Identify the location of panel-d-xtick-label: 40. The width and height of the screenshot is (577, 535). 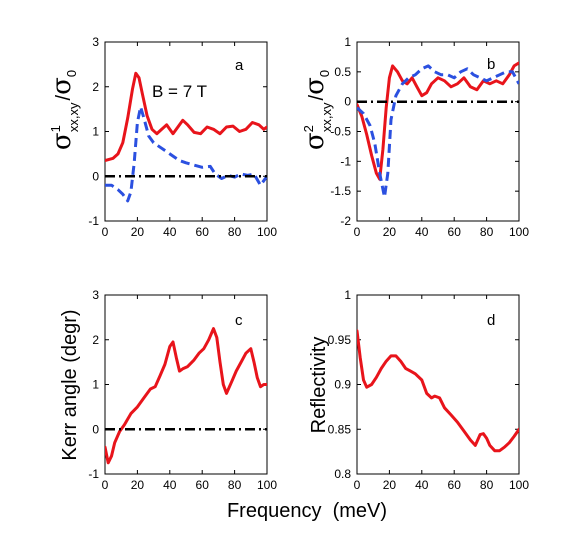
(422, 485).